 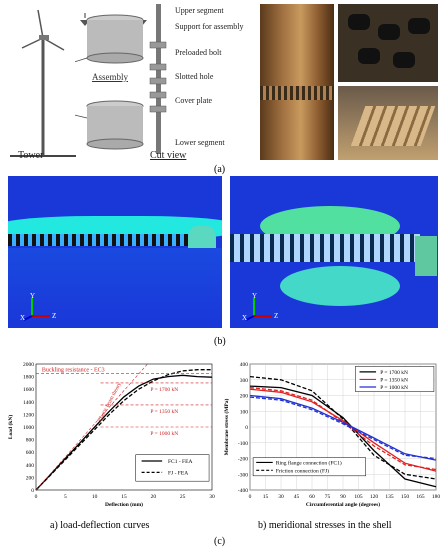 I want to click on subcaption-b: b) meridional stresses in the shell, so click(x=325, y=525).